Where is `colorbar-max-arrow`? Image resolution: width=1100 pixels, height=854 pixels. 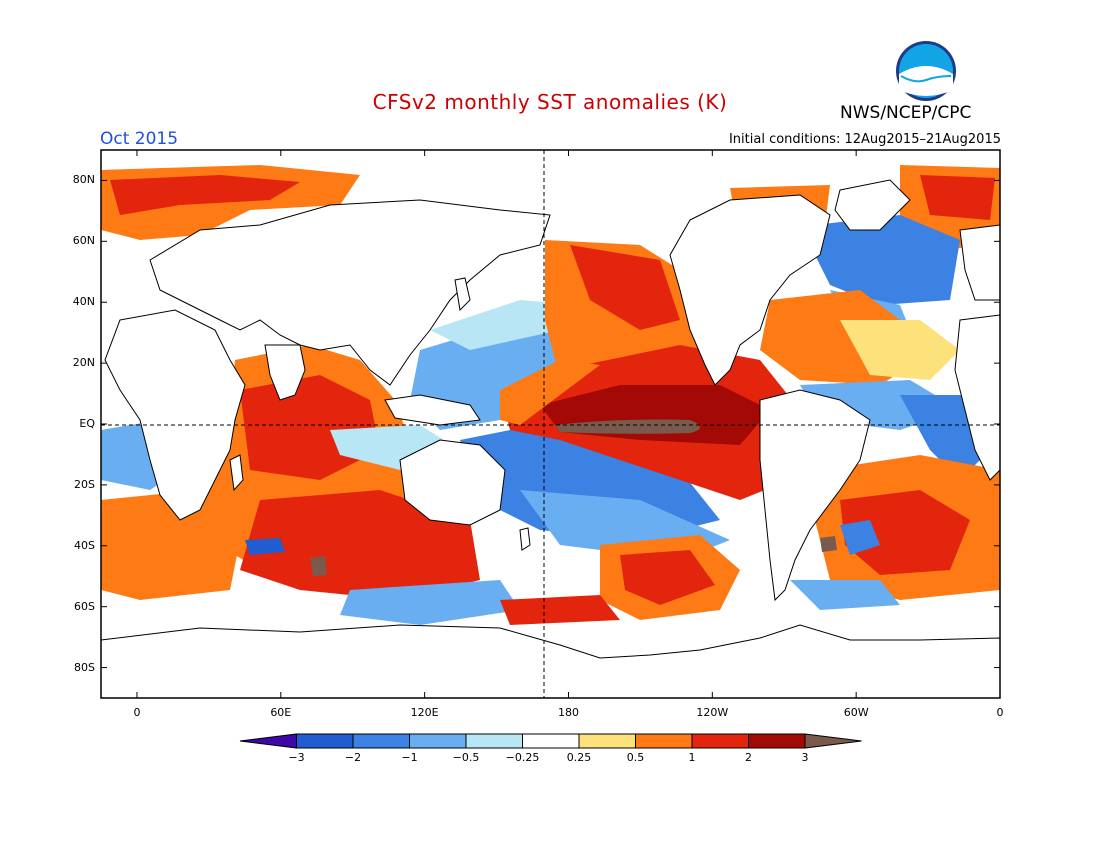 colorbar-max-arrow is located at coordinates (833, 741).